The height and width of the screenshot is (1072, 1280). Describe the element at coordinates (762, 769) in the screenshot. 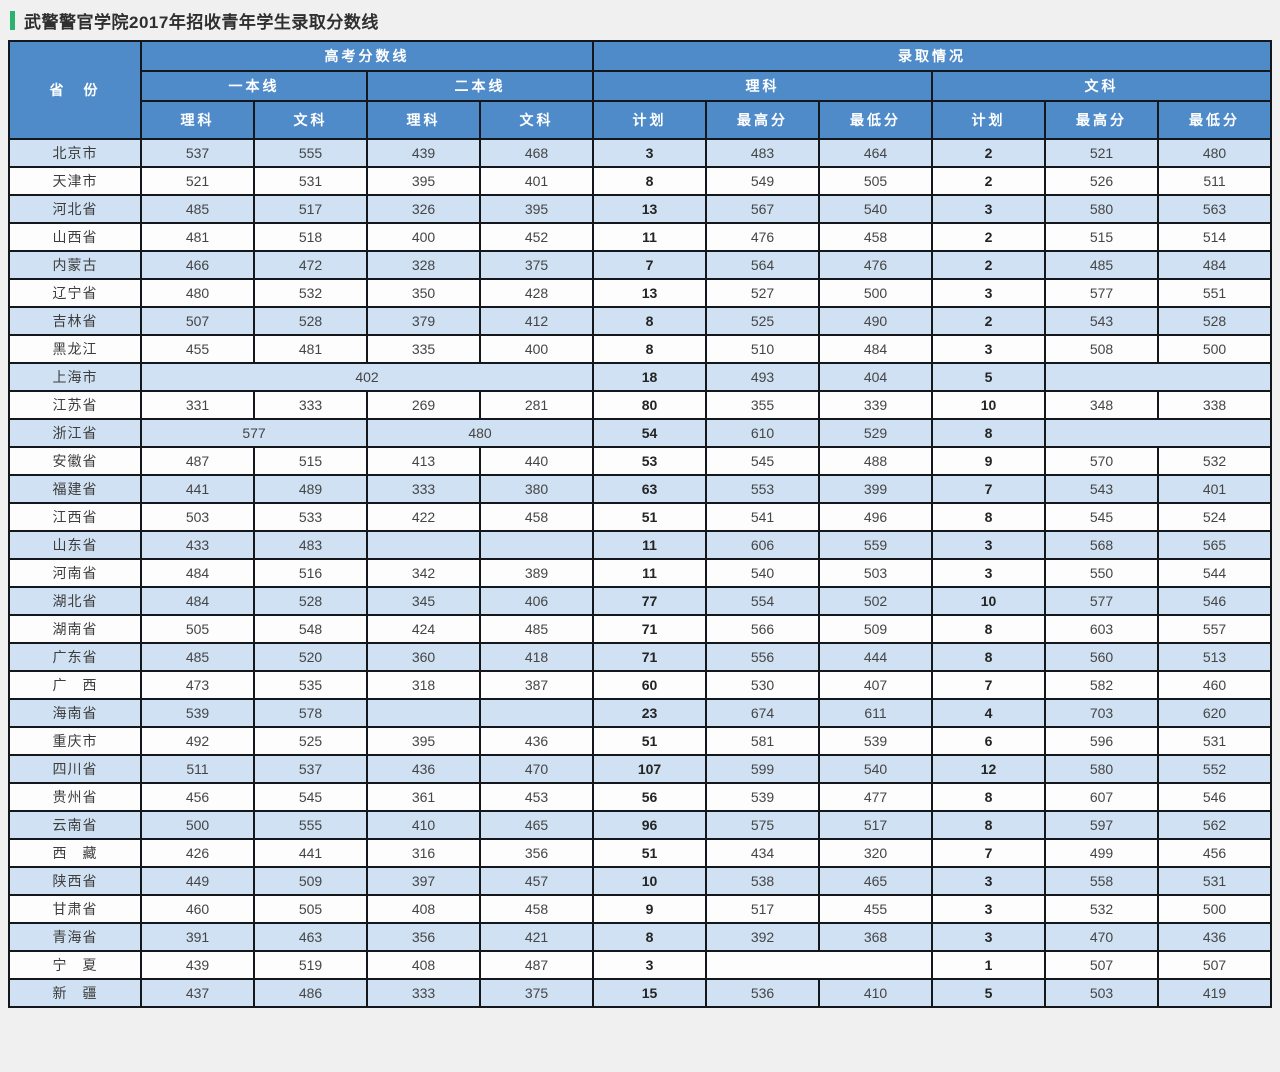

I see `score-cell: 599` at that location.